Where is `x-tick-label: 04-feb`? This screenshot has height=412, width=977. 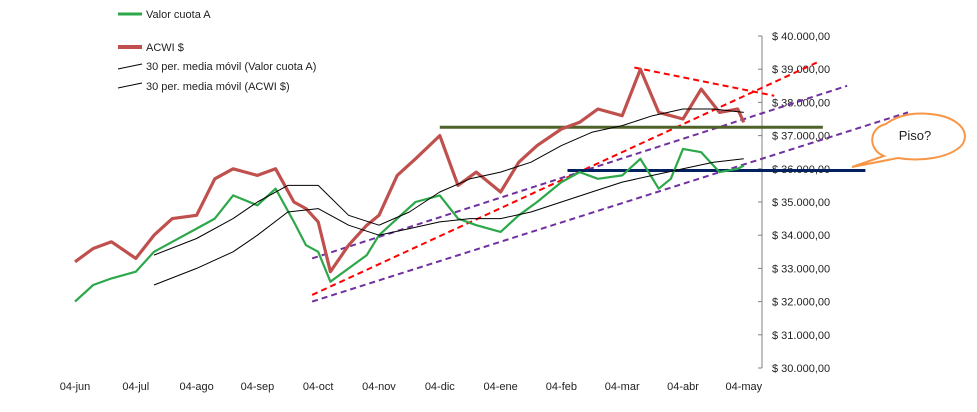 x-tick-label: 04-feb is located at coordinates (561, 387).